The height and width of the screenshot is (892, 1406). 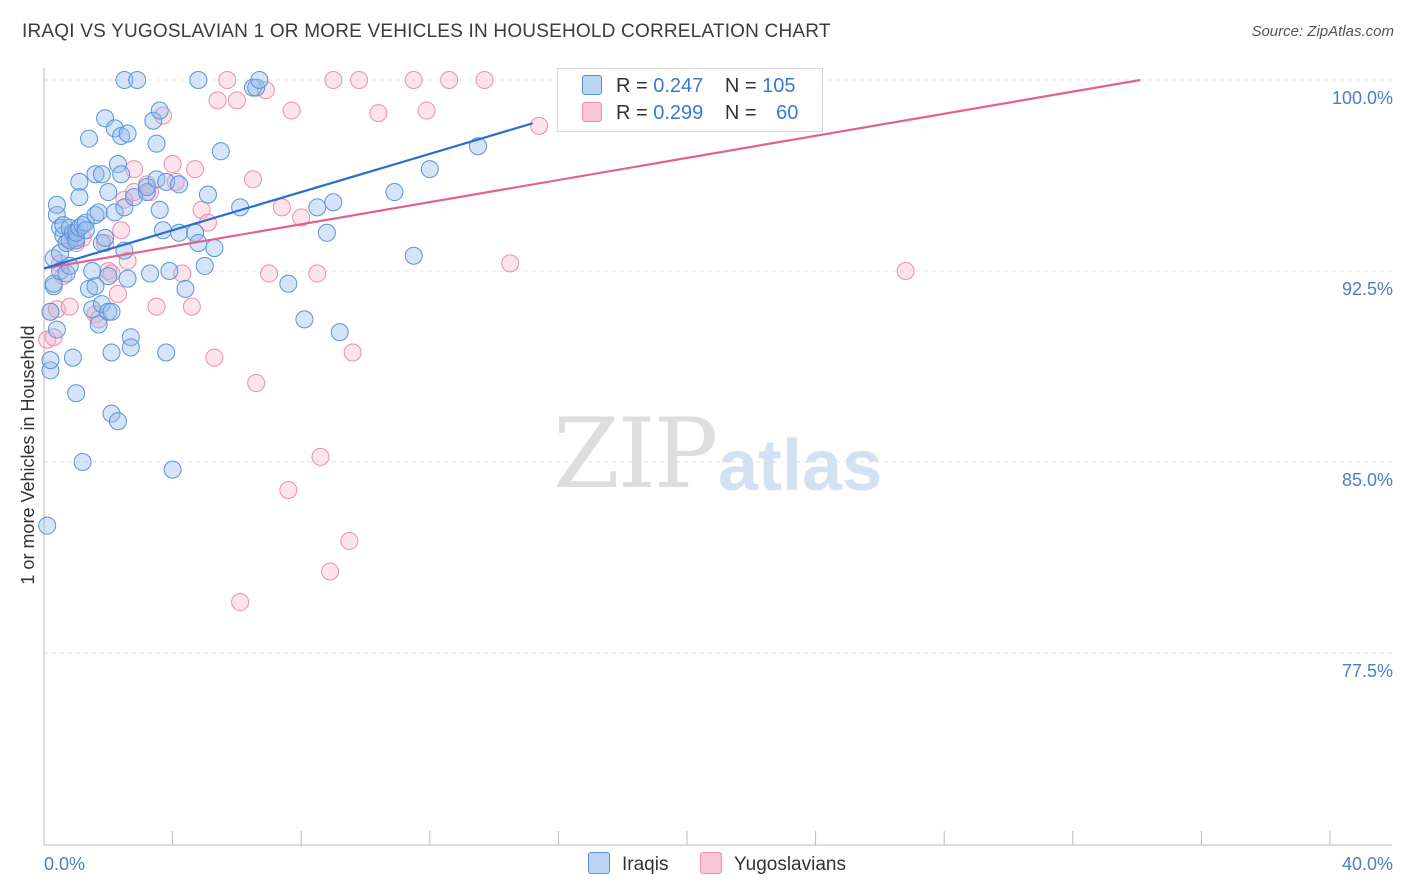 I want to click on watermark-atlas: atlas, so click(x=800, y=466).